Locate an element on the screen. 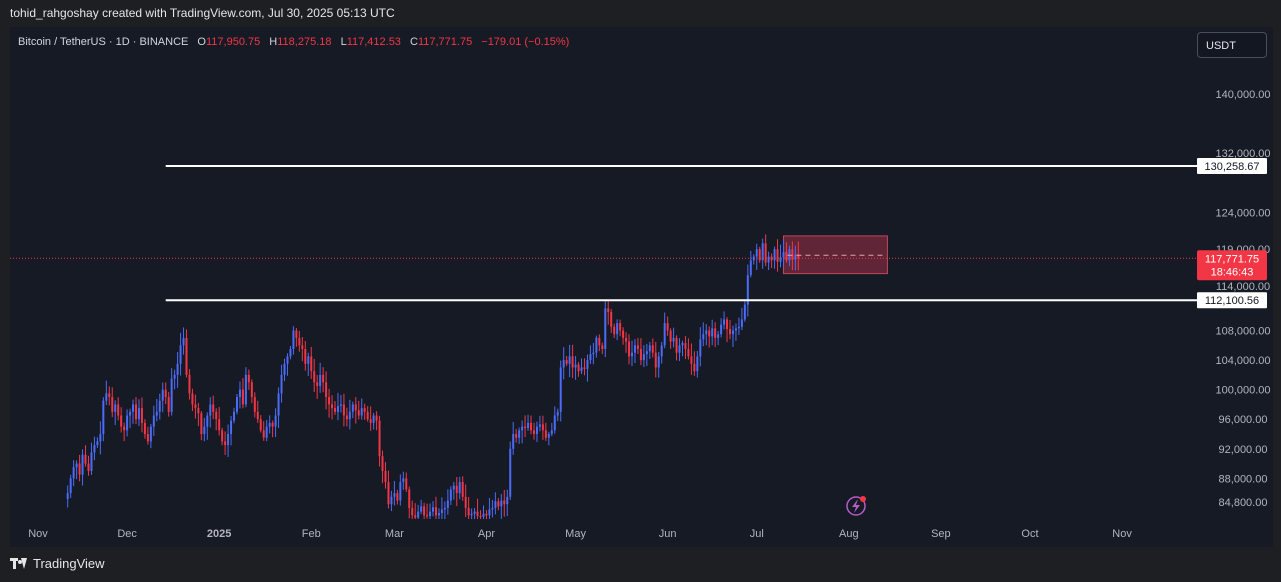 The height and width of the screenshot is (582, 1281). level-price-label: 130,258.67 is located at coordinates (1231, 167).